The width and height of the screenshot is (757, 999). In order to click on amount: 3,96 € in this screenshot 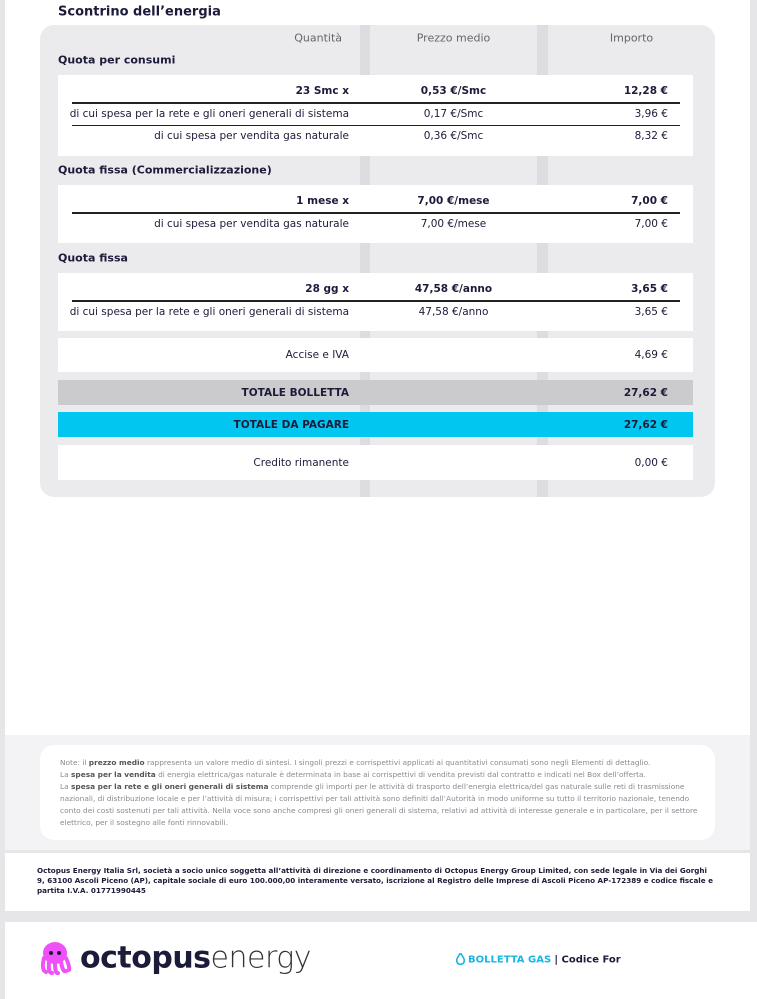, I will do `click(651, 113)`.